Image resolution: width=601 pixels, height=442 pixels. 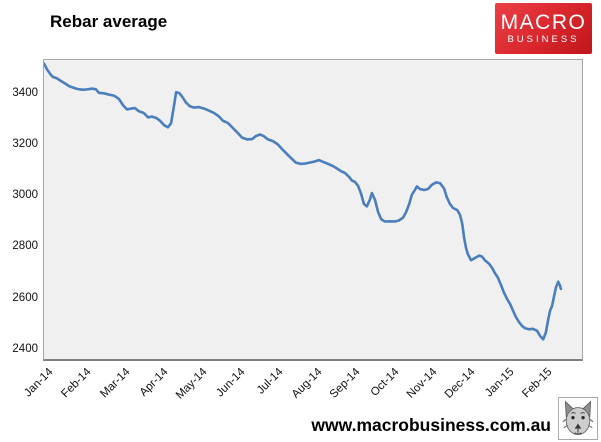 What do you see at coordinates (25, 246) in the screenshot?
I see `y-tick-label-2800: 2800` at bounding box center [25, 246].